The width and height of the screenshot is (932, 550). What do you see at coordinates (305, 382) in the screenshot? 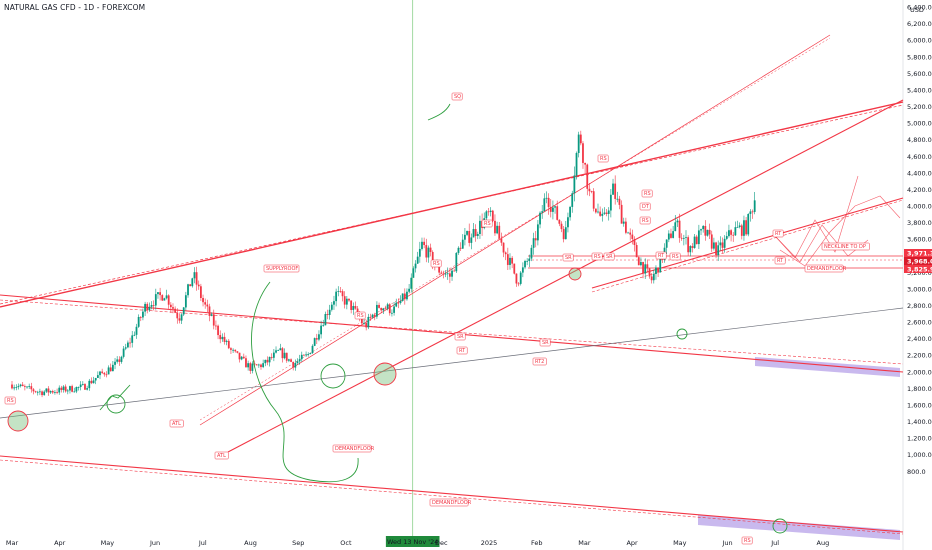
I see `supply-roof-curve` at bounding box center [305, 382].